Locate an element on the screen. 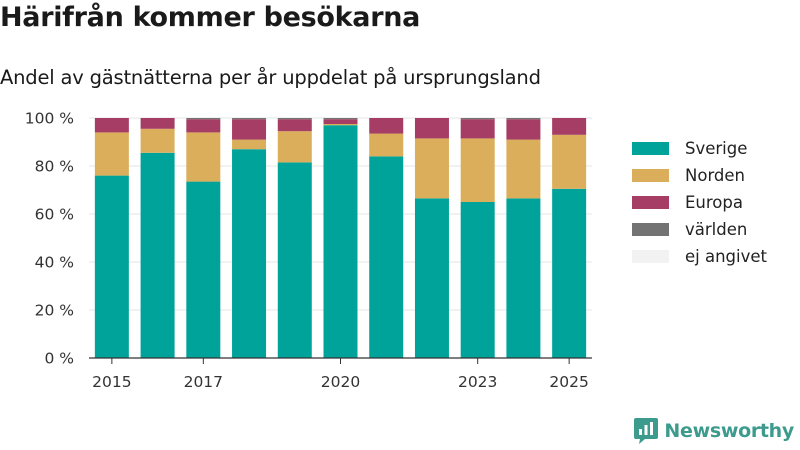 This screenshot has height=450, width=800. bar-segment-norden-2023 is located at coordinates (477, 170).